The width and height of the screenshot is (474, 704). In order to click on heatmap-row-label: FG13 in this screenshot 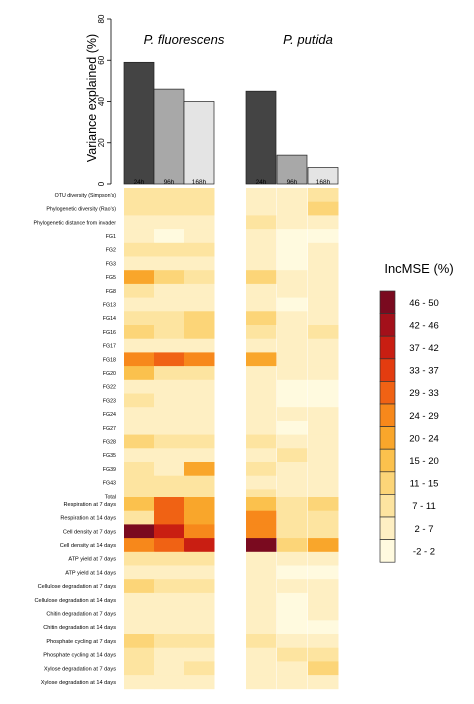, I will do `click(109, 305)`.